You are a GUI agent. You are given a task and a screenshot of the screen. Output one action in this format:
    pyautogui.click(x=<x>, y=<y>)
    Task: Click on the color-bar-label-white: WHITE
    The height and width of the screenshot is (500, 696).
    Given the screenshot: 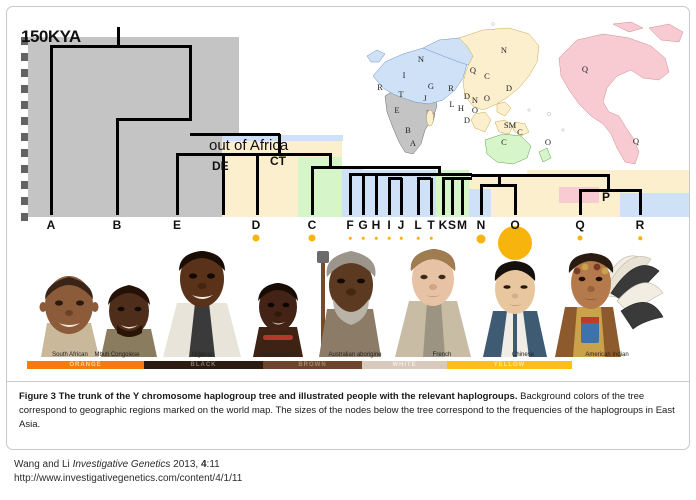 What is the action you would take?
    pyautogui.click(x=404, y=365)
    